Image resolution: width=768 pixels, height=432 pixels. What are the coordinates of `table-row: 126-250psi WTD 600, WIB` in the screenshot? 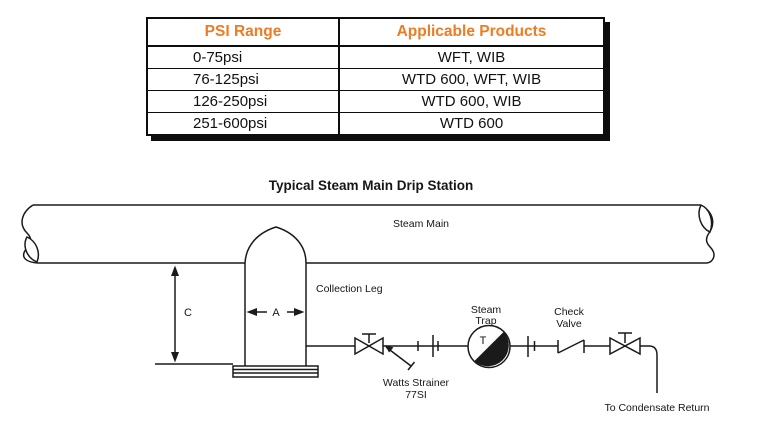 It's located at (375, 101).